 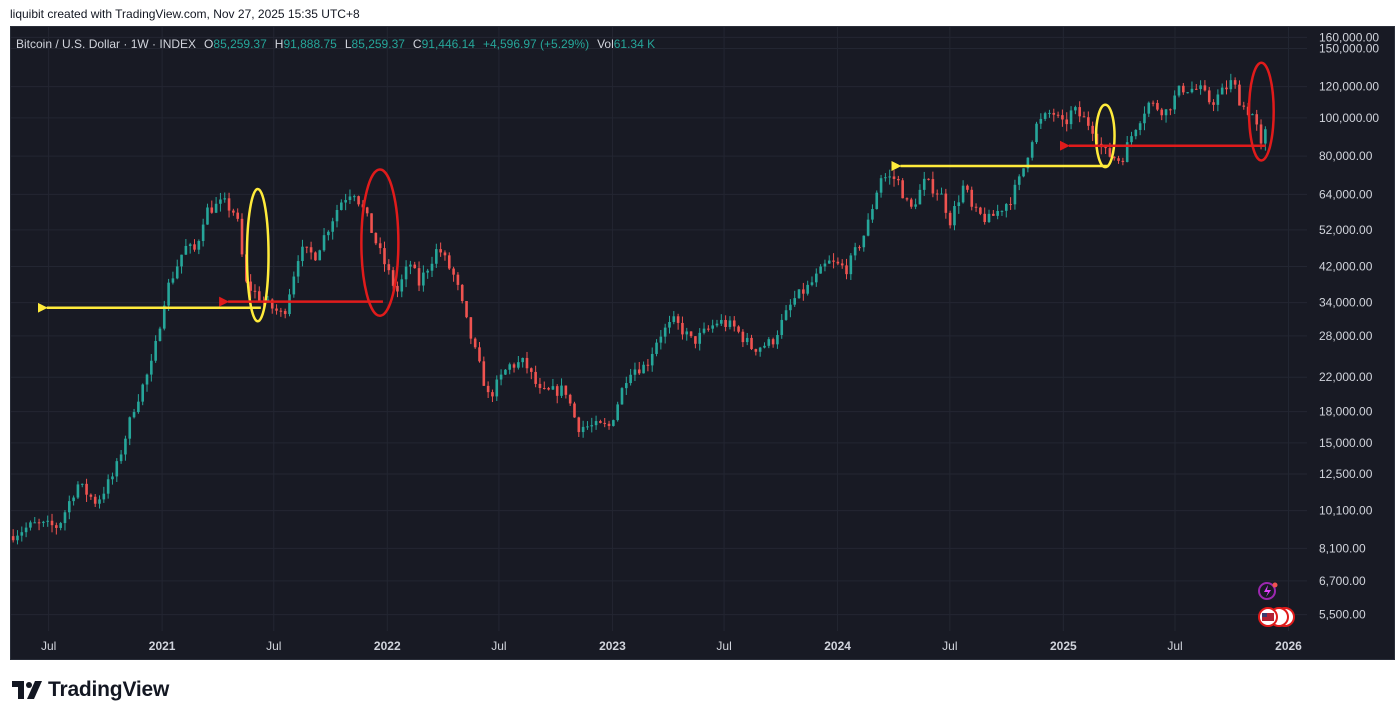 I want to click on volume-label: Vol, so click(x=605, y=44).